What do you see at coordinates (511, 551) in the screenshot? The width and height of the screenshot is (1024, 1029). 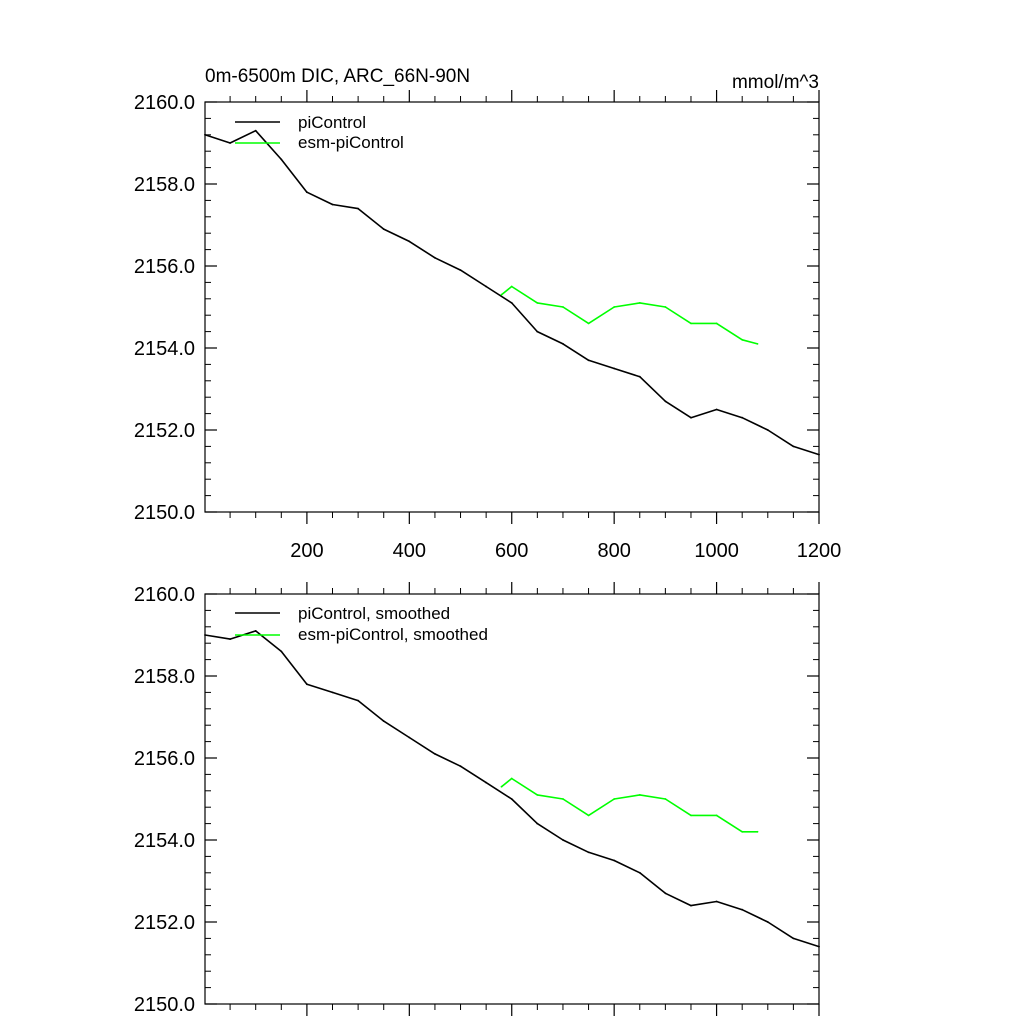 I see `x-tick-label: 600` at bounding box center [511, 551].